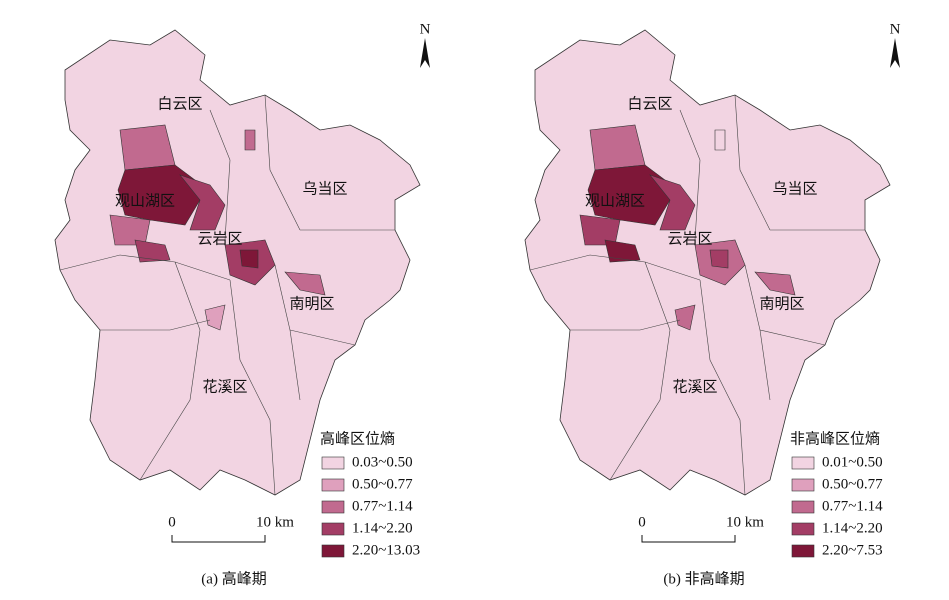  I want to click on legend-label: 0.03~0.50, so click(382, 462).